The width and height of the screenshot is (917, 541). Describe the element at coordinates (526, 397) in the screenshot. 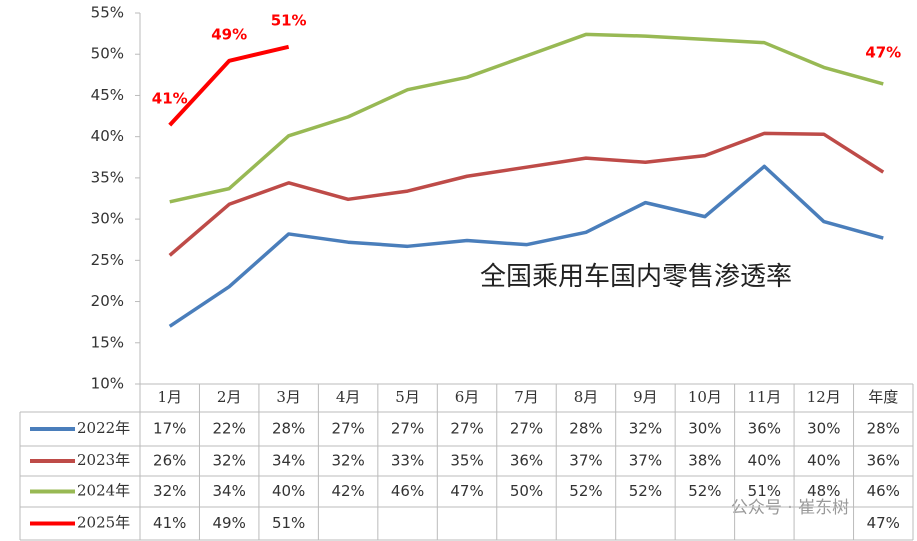

I see `x-tick-label: 7月` at that location.